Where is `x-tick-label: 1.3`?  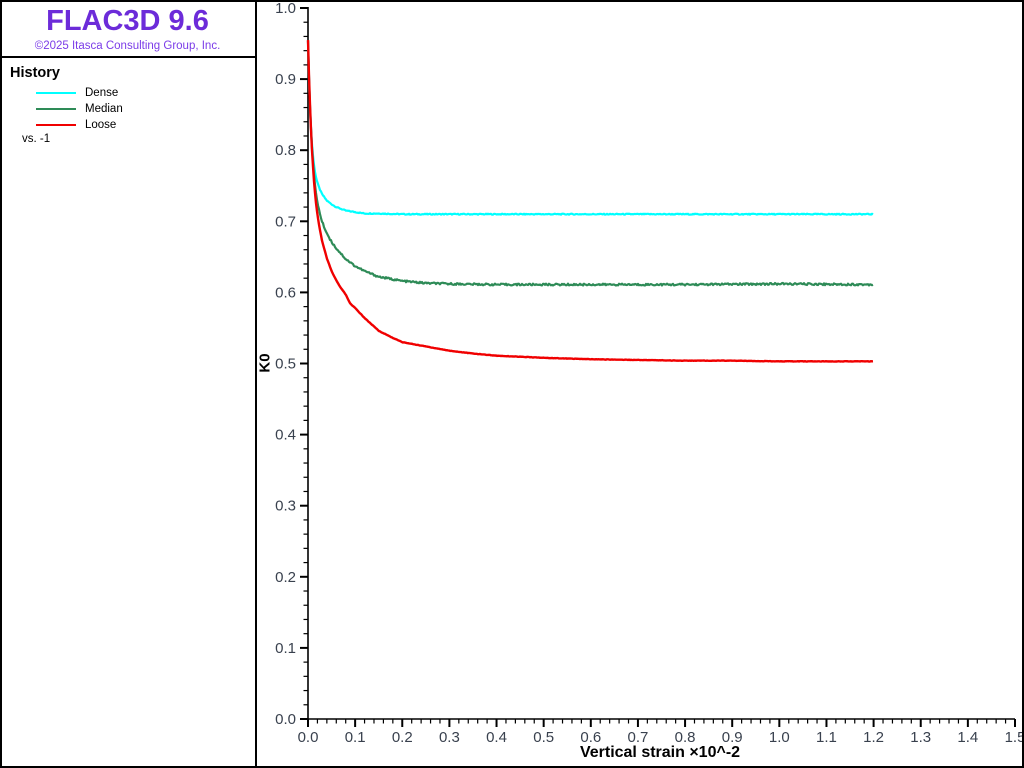
x-tick-label: 1.3 is located at coordinates (920, 737).